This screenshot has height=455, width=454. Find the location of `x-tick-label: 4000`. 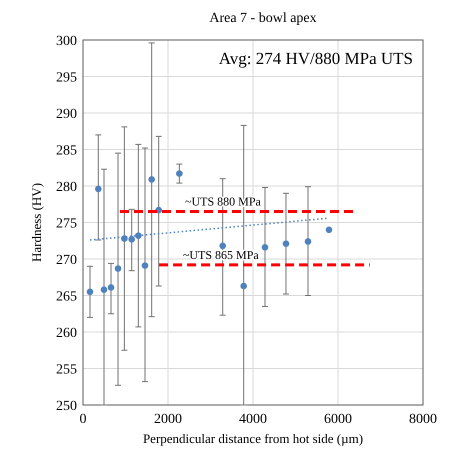

x-tick-label: 4000 is located at coordinates (253, 419).